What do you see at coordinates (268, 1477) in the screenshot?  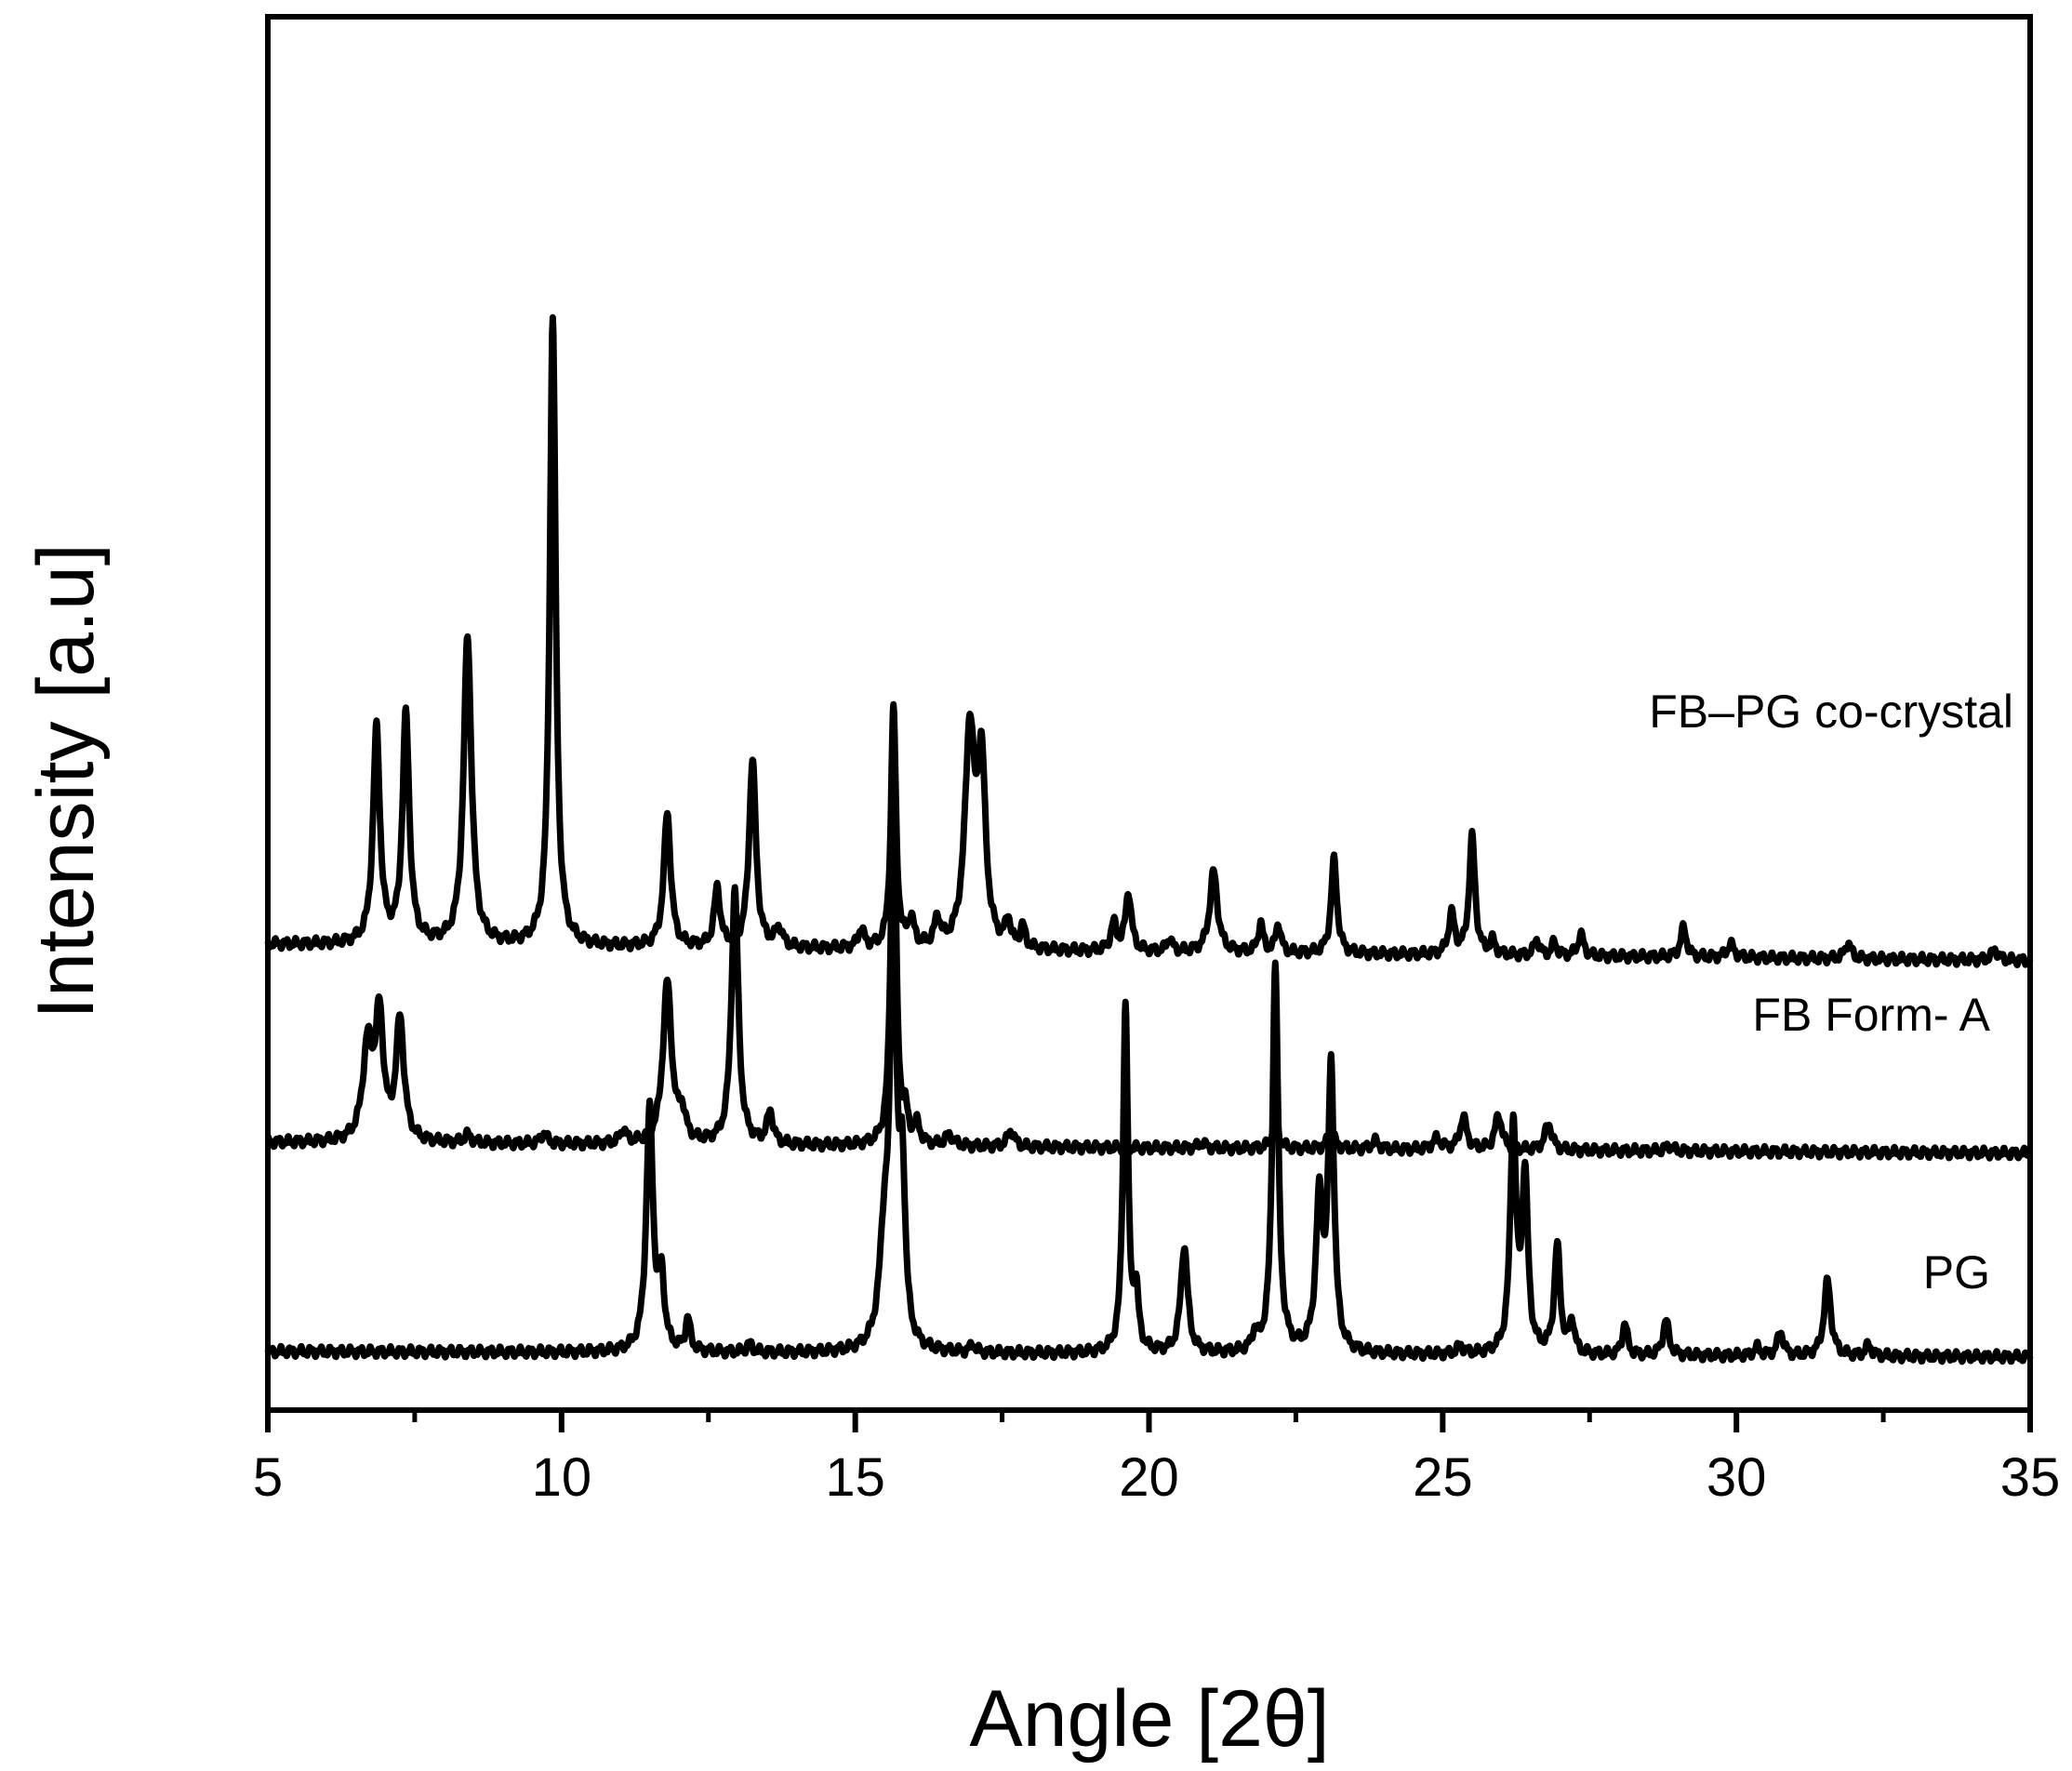 I see `x-tick-label-5: 5` at bounding box center [268, 1477].